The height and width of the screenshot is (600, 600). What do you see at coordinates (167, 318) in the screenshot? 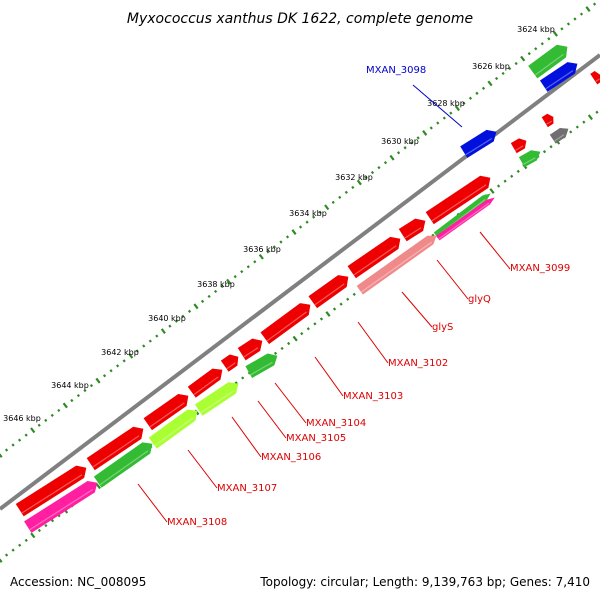
I see `kbp-label: 3640 kbp` at bounding box center [167, 318].